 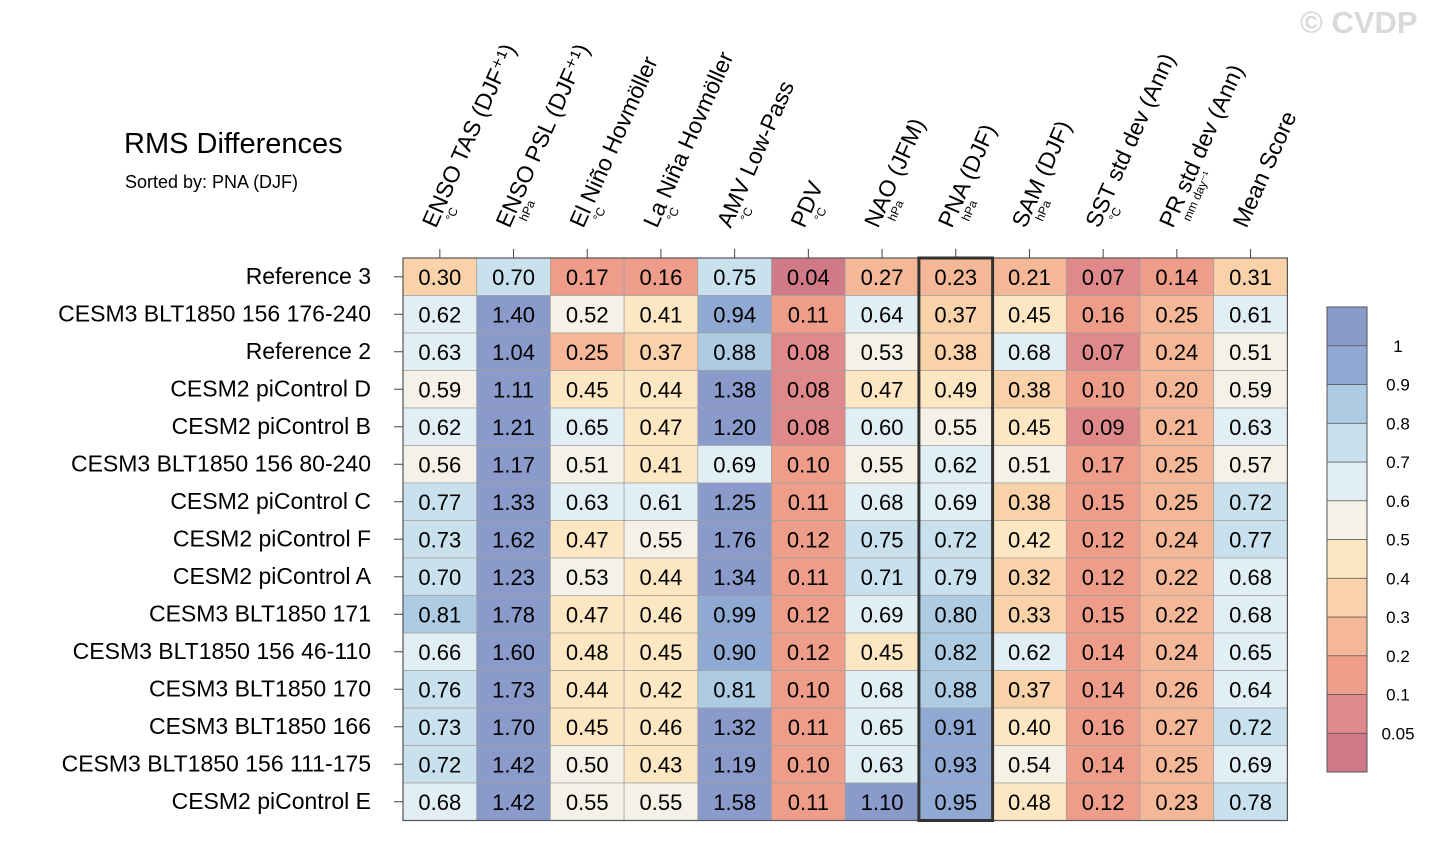 I want to click on cell-value: 1.78, so click(x=513, y=614).